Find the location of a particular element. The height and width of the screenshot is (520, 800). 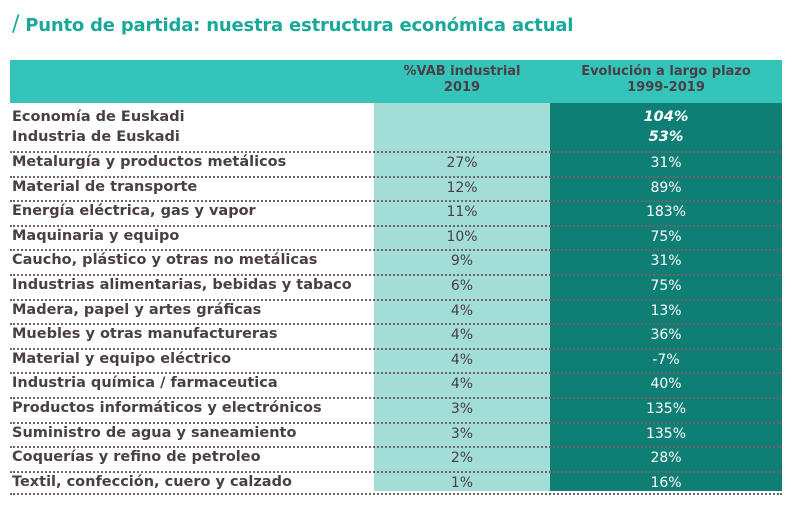

table-header-band is located at coordinates (396, 81).